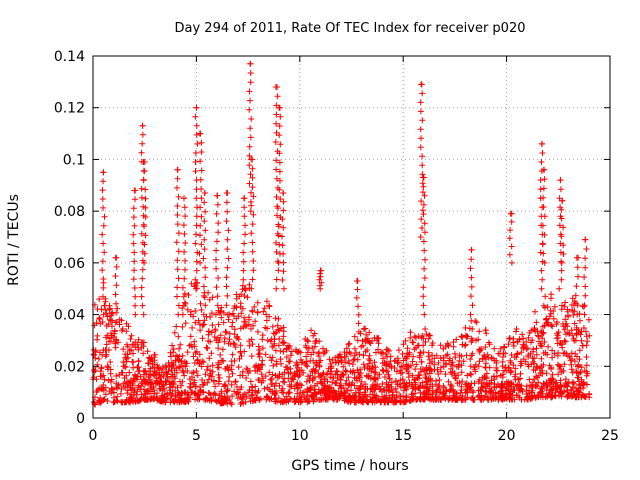 This screenshot has height=480, width=640. I want to click on y-tick-label: 0.1, so click(74, 160).